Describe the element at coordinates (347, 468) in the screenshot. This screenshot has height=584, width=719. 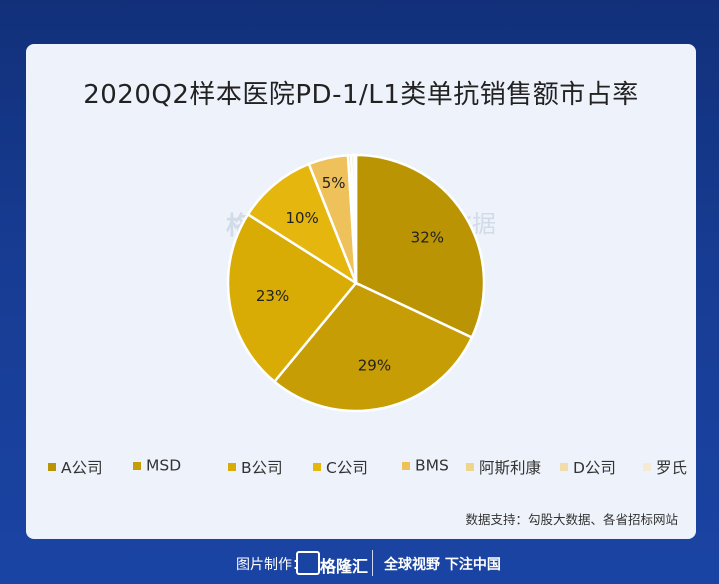
I see `legend-label: C公司` at that location.